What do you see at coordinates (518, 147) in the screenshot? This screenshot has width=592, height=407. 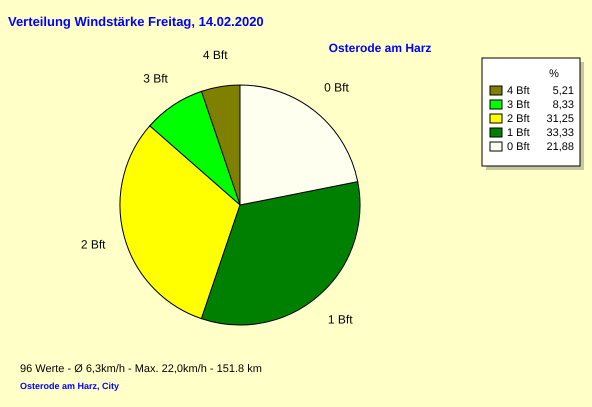 I see `legend-label: 0 Bft` at bounding box center [518, 147].